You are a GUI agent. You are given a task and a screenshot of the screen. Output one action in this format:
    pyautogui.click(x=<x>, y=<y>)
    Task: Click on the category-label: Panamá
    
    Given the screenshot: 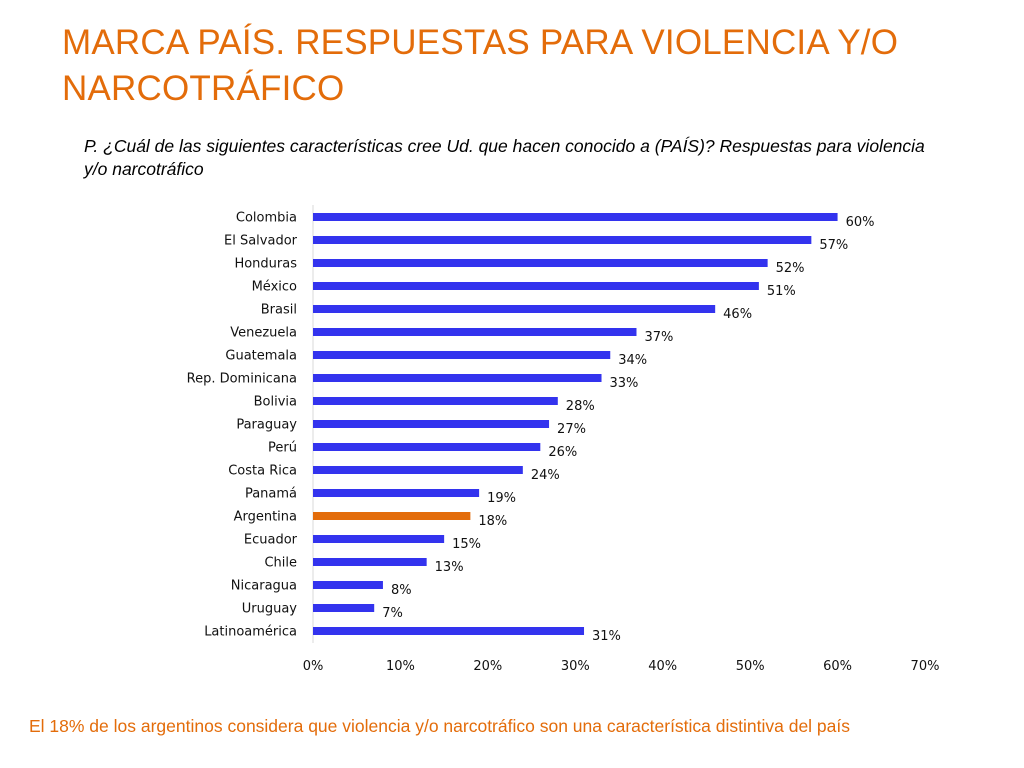 What is the action you would take?
    pyautogui.click(x=271, y=494)
    